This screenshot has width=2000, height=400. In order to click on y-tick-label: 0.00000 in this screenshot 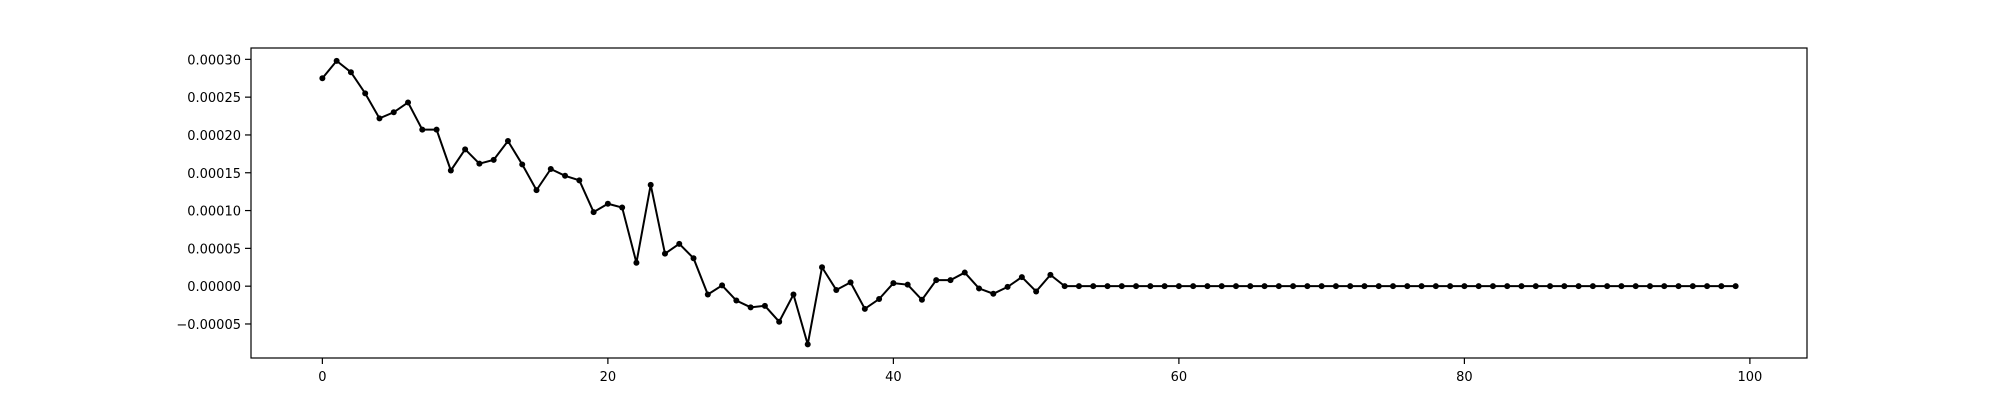, I will do `click(214, 287)`.